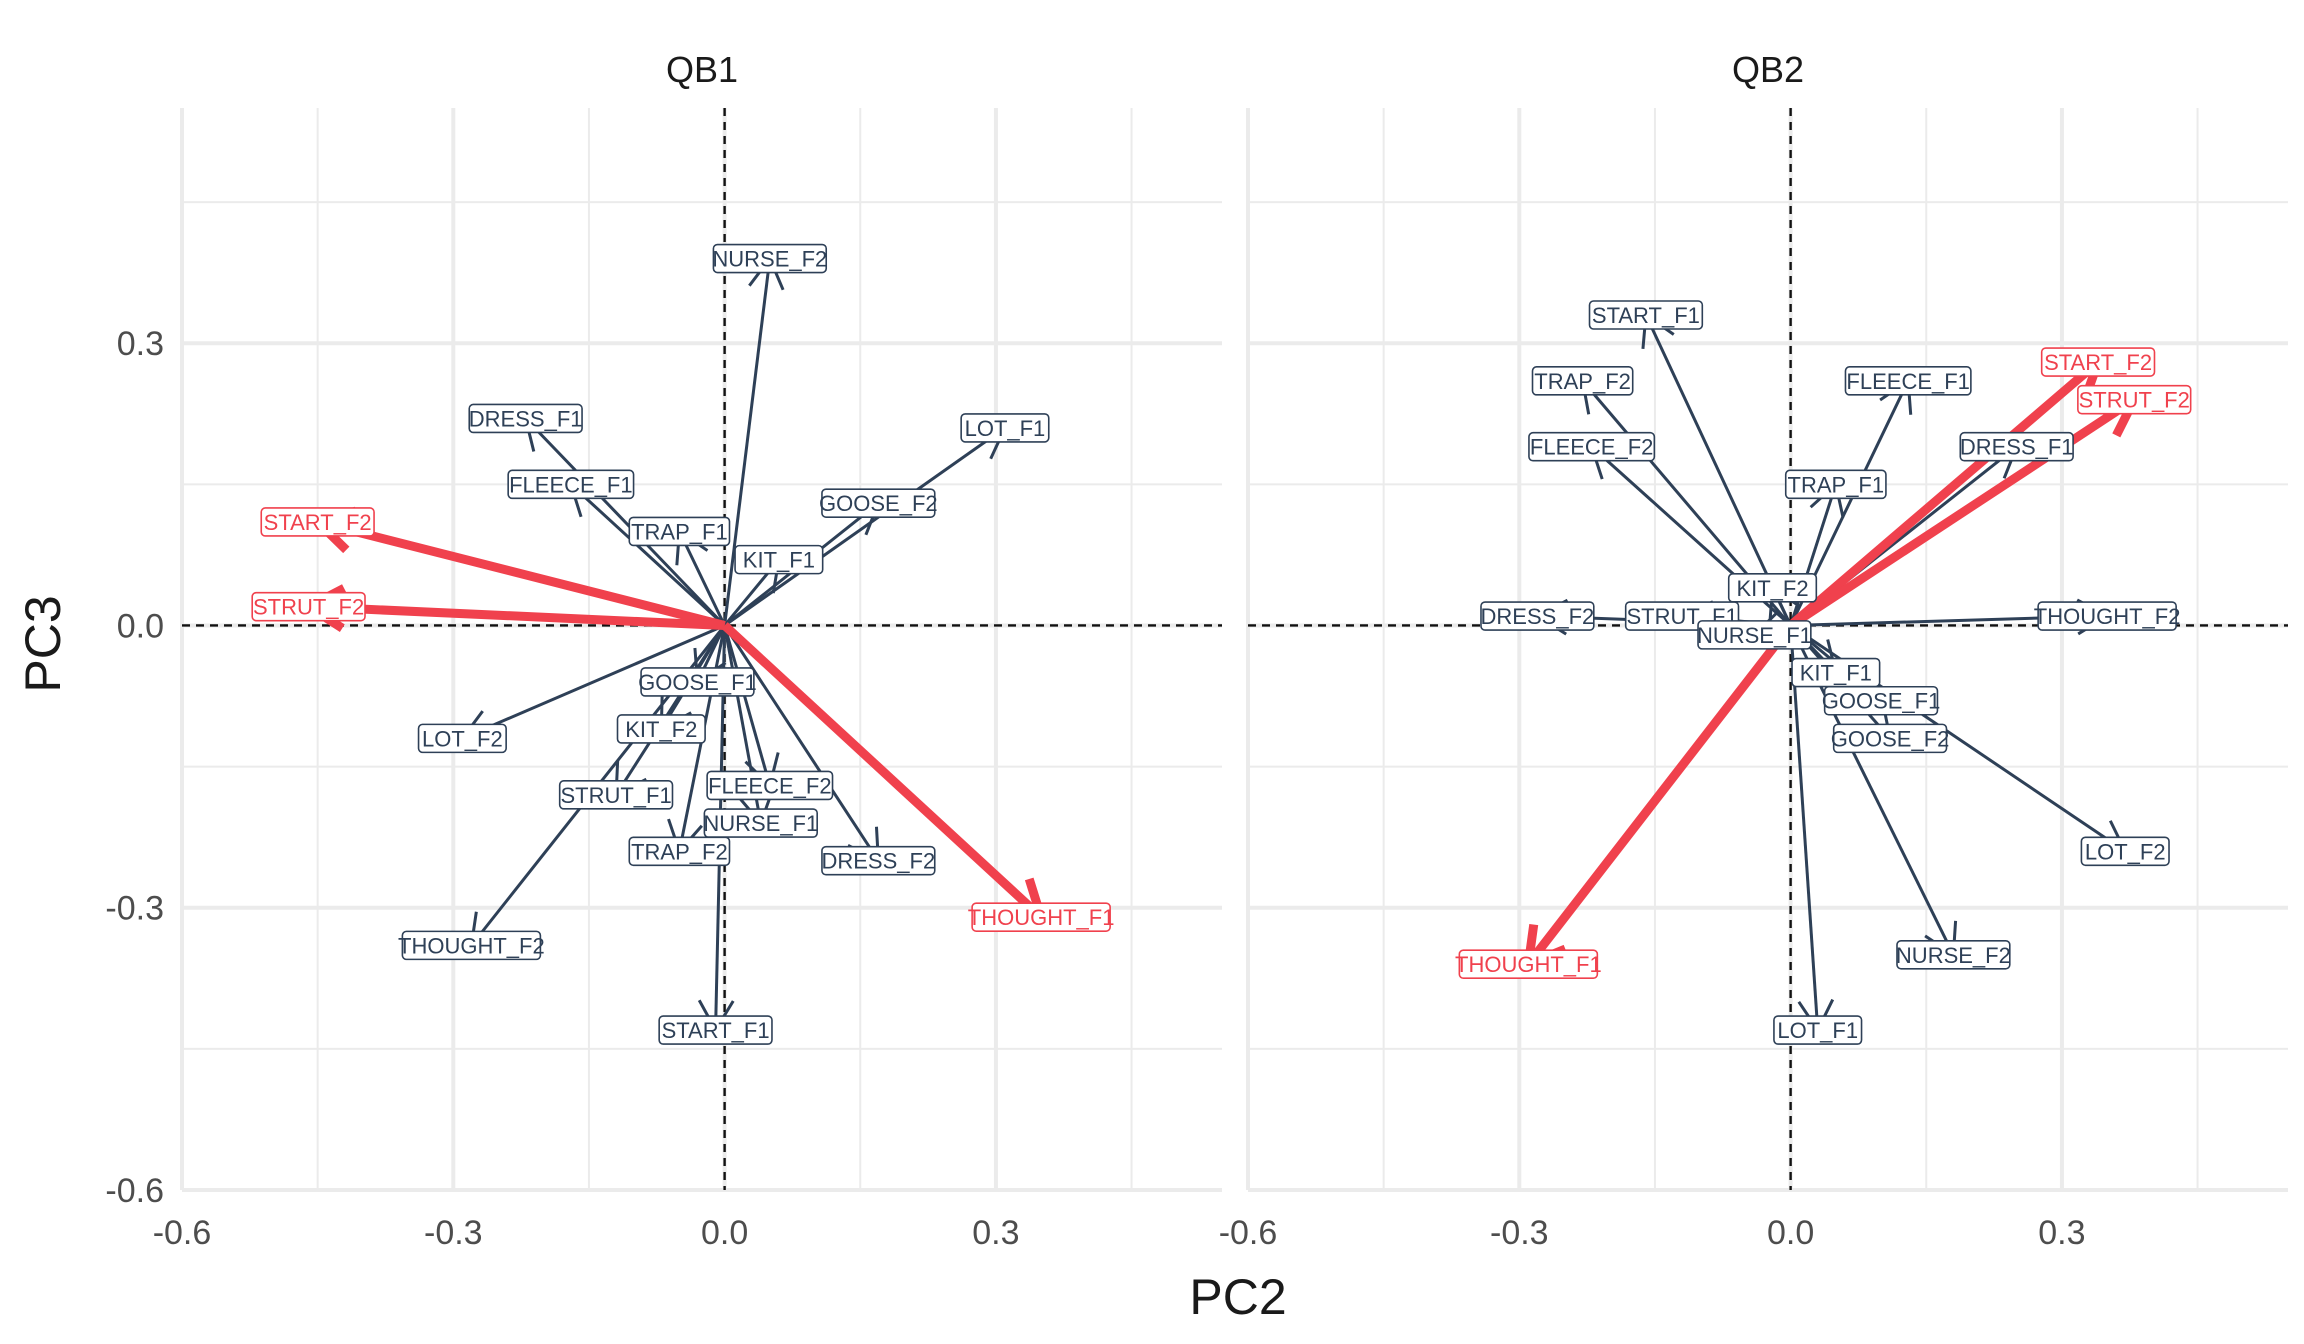  I want to click on vector-label-text: FLEECE_F1, so click(571, 484).